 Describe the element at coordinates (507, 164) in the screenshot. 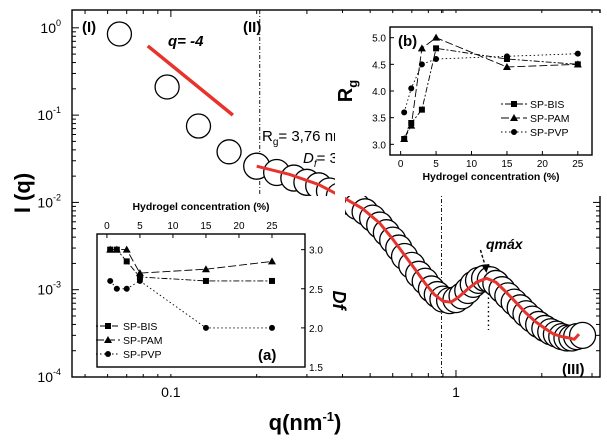

I see `inset-b-x-tick-label: 15` at that location.